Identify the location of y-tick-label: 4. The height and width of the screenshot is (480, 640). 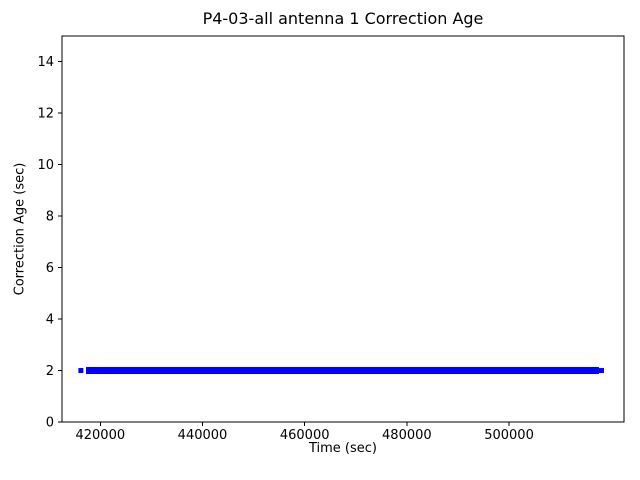
(50, 320).